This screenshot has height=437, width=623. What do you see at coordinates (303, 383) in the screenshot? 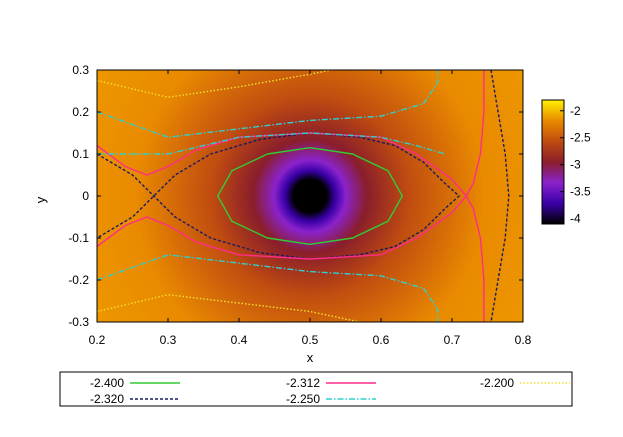
I see `legend-label: -2.312` at bounding box center [303, 383].